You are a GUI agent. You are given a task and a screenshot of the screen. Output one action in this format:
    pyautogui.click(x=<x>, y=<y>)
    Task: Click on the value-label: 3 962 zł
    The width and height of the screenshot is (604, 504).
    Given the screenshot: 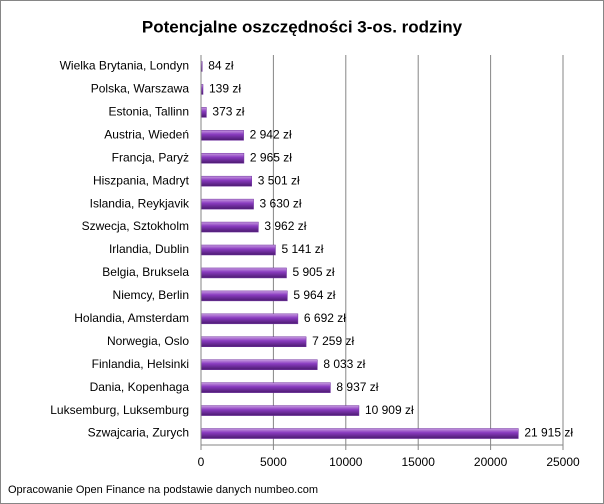 What is the action you would take?
    pyautogui.click(x=285, y=226)
    